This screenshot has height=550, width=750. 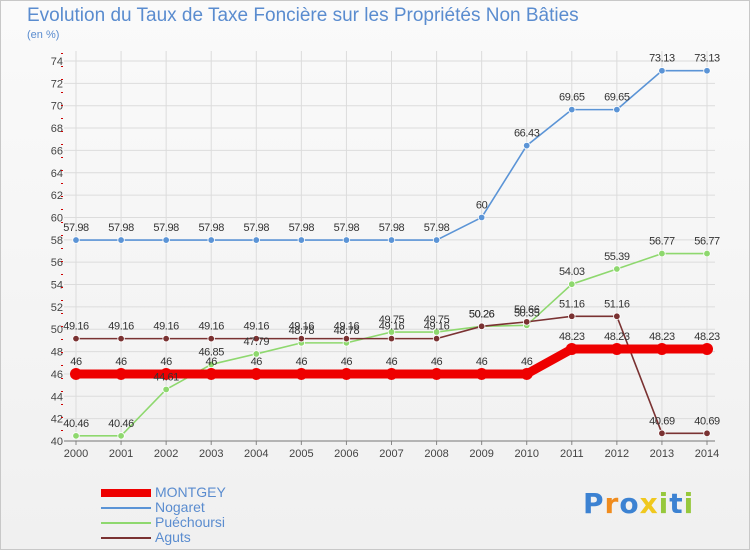 I want to click on x-tick-label: 2011, so click(x=572, y=454).